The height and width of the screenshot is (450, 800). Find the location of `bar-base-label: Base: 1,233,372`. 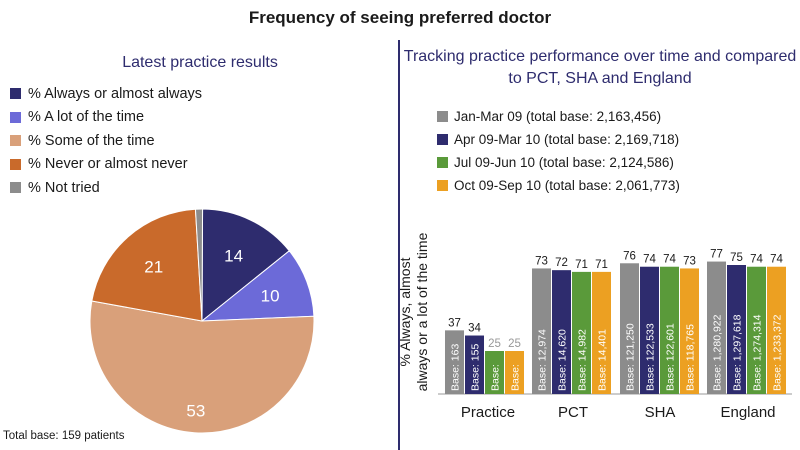

bar-base-label: Base: 1,233,372 is located at coordinates (778, 352).